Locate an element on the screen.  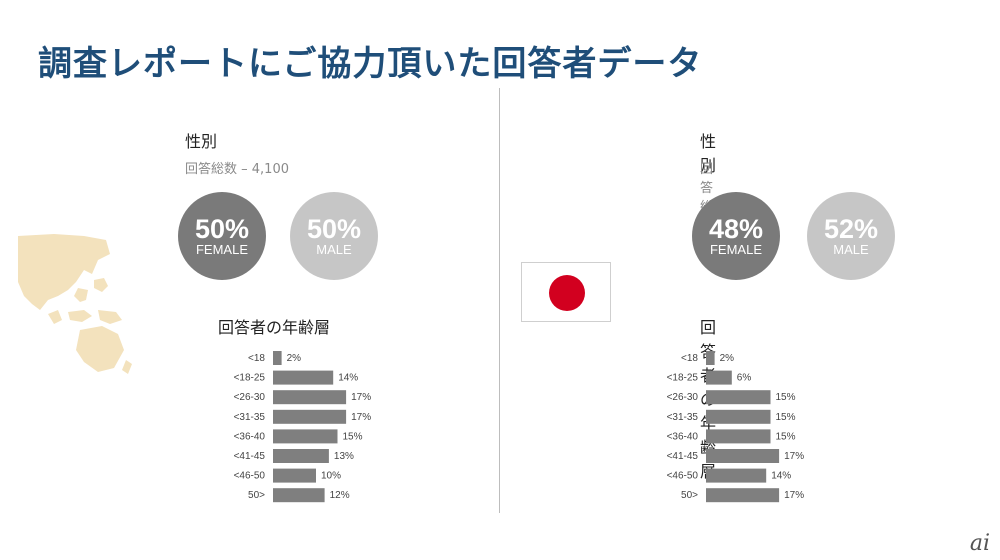
flag-sun-disc is located at coordinates (567, 293).